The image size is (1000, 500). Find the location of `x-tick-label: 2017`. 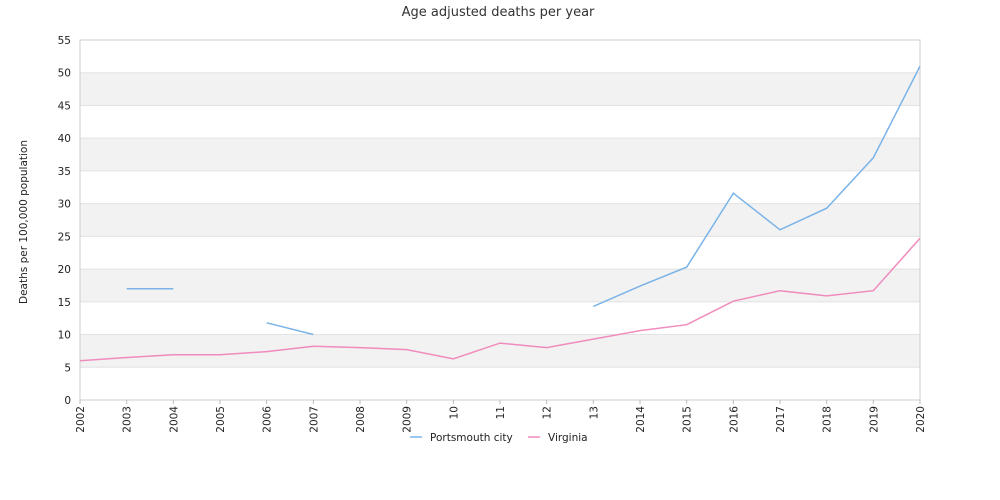

x-tick-label: 2017 is located at coordinates (781, 419).